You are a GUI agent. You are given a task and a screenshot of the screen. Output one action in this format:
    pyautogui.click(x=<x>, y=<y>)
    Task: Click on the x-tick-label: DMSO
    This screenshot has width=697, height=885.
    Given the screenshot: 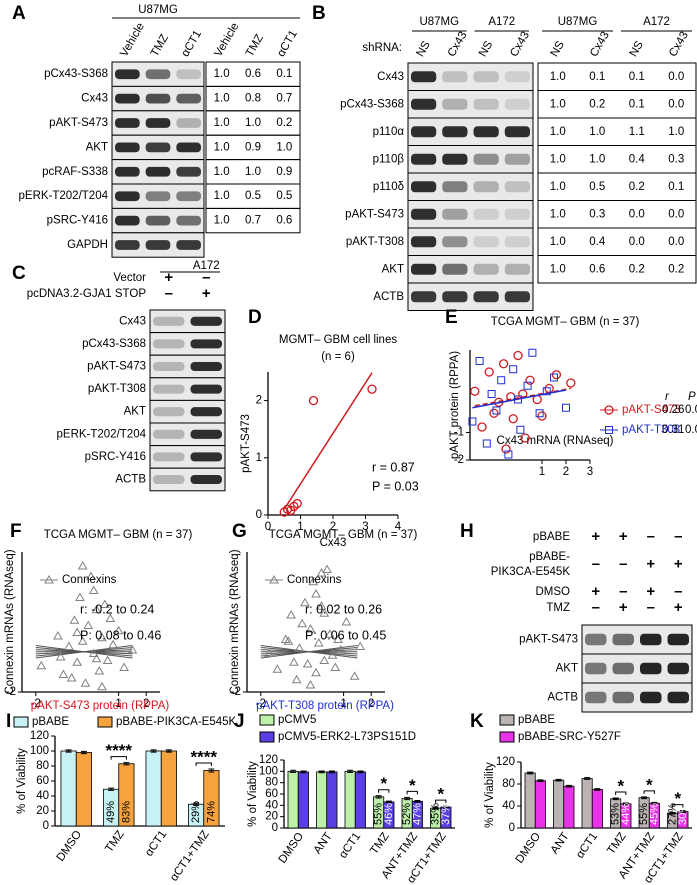 What is the action you would take?
    pyautogui.click(x=70, y=846)
    